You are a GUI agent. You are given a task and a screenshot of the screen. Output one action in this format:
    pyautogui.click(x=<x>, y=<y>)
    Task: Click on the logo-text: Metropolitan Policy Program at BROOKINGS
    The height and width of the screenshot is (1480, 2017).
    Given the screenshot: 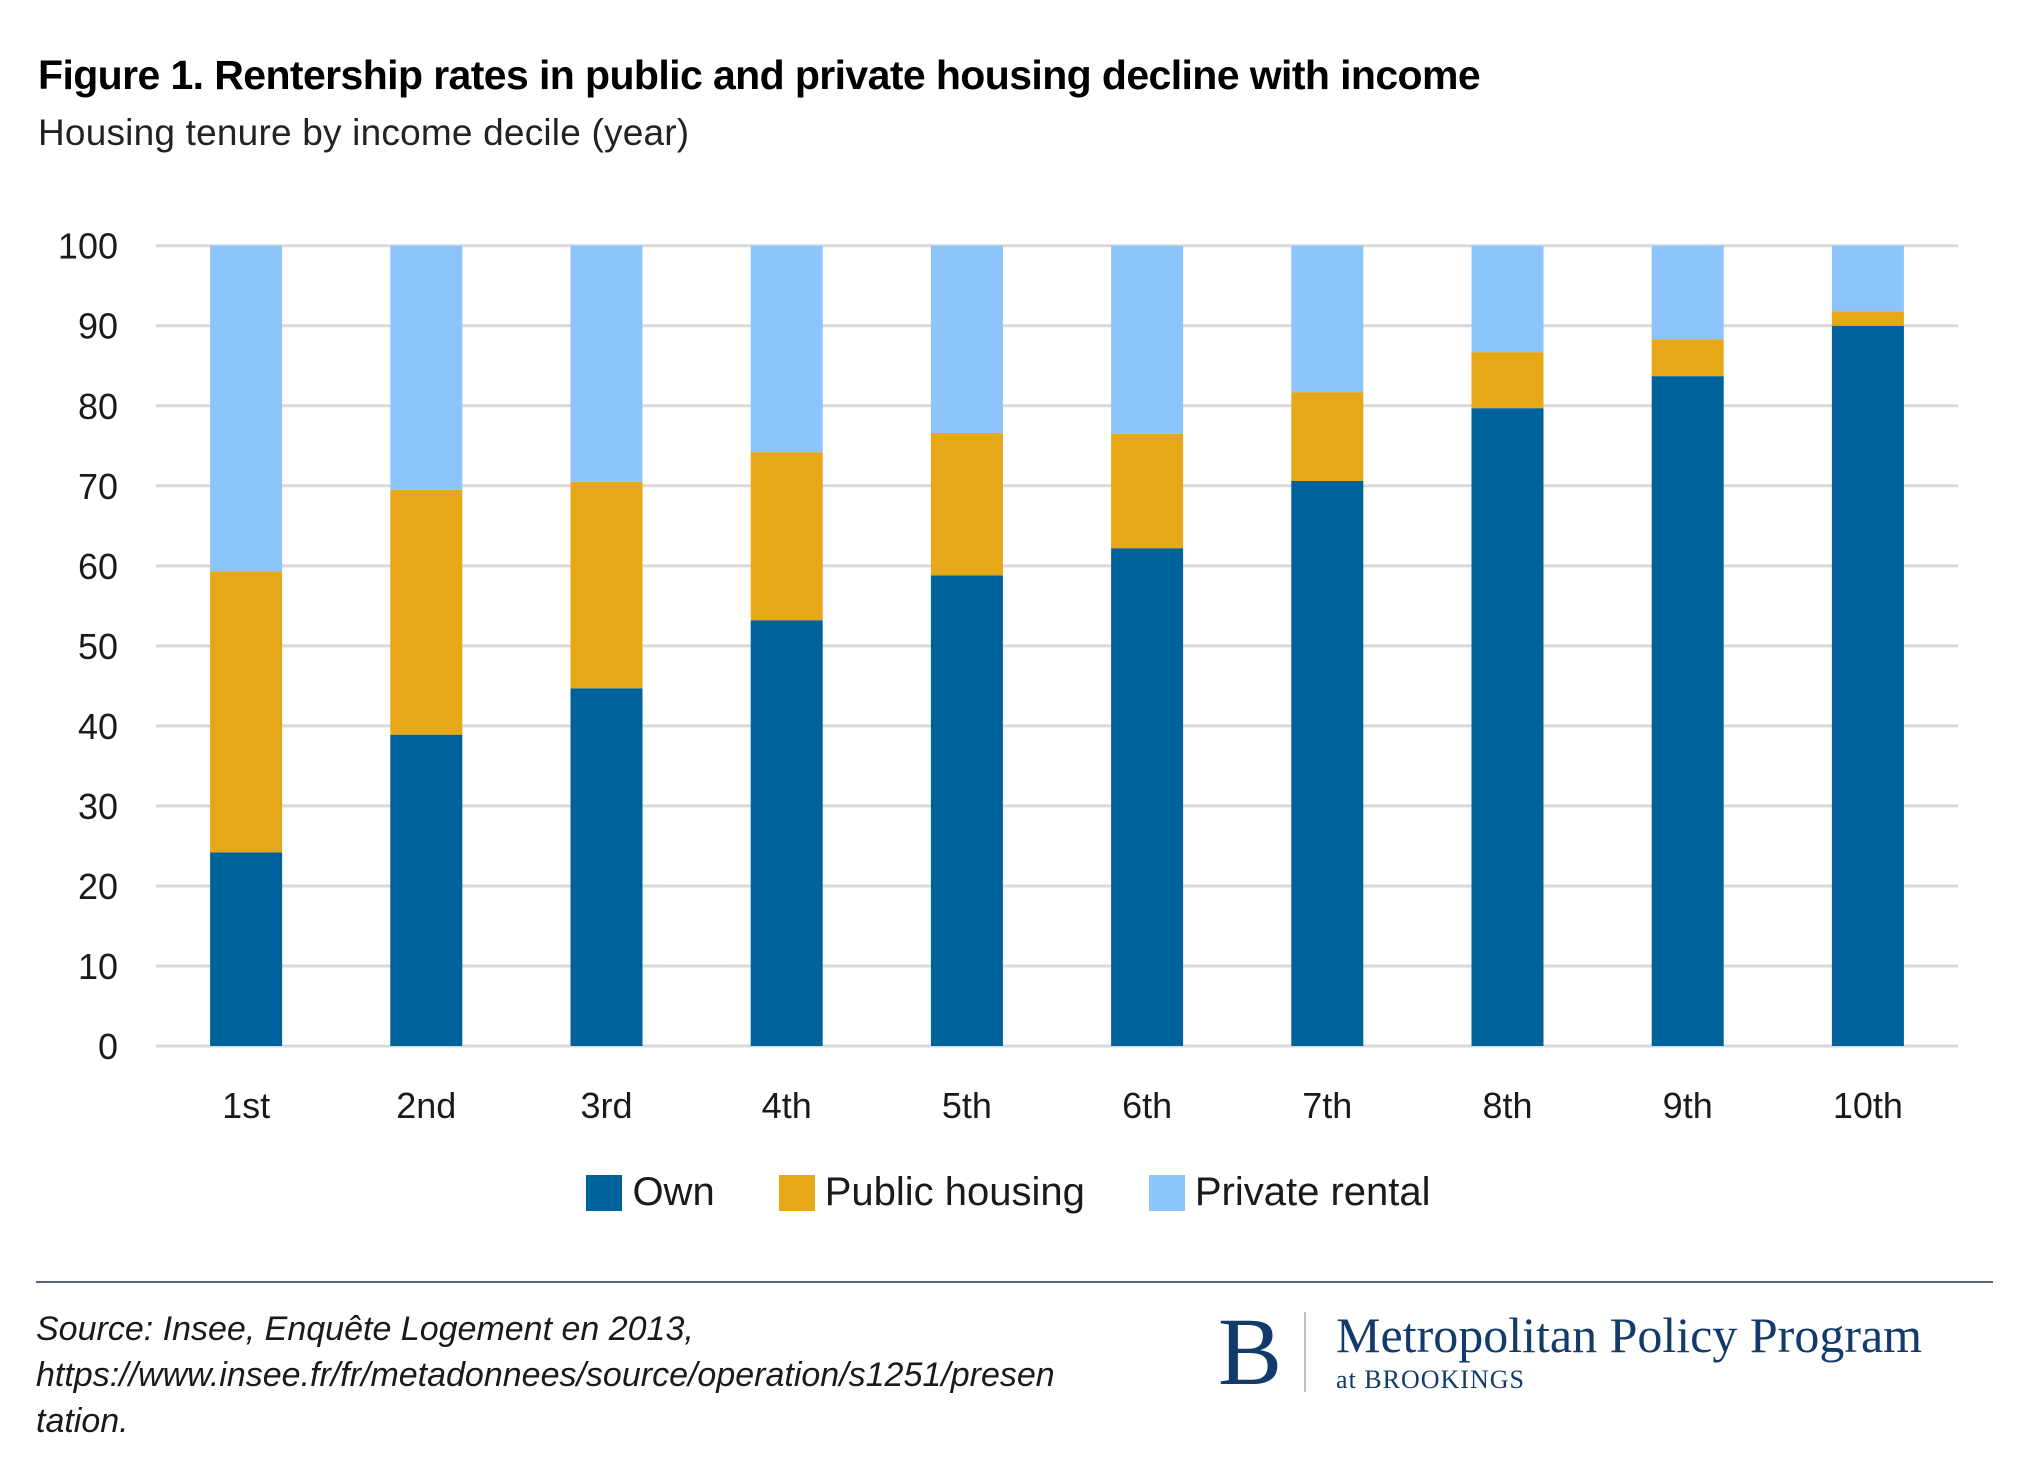 What is the action you would take?
    pyautogui.click(x=1629, y=1352)
    